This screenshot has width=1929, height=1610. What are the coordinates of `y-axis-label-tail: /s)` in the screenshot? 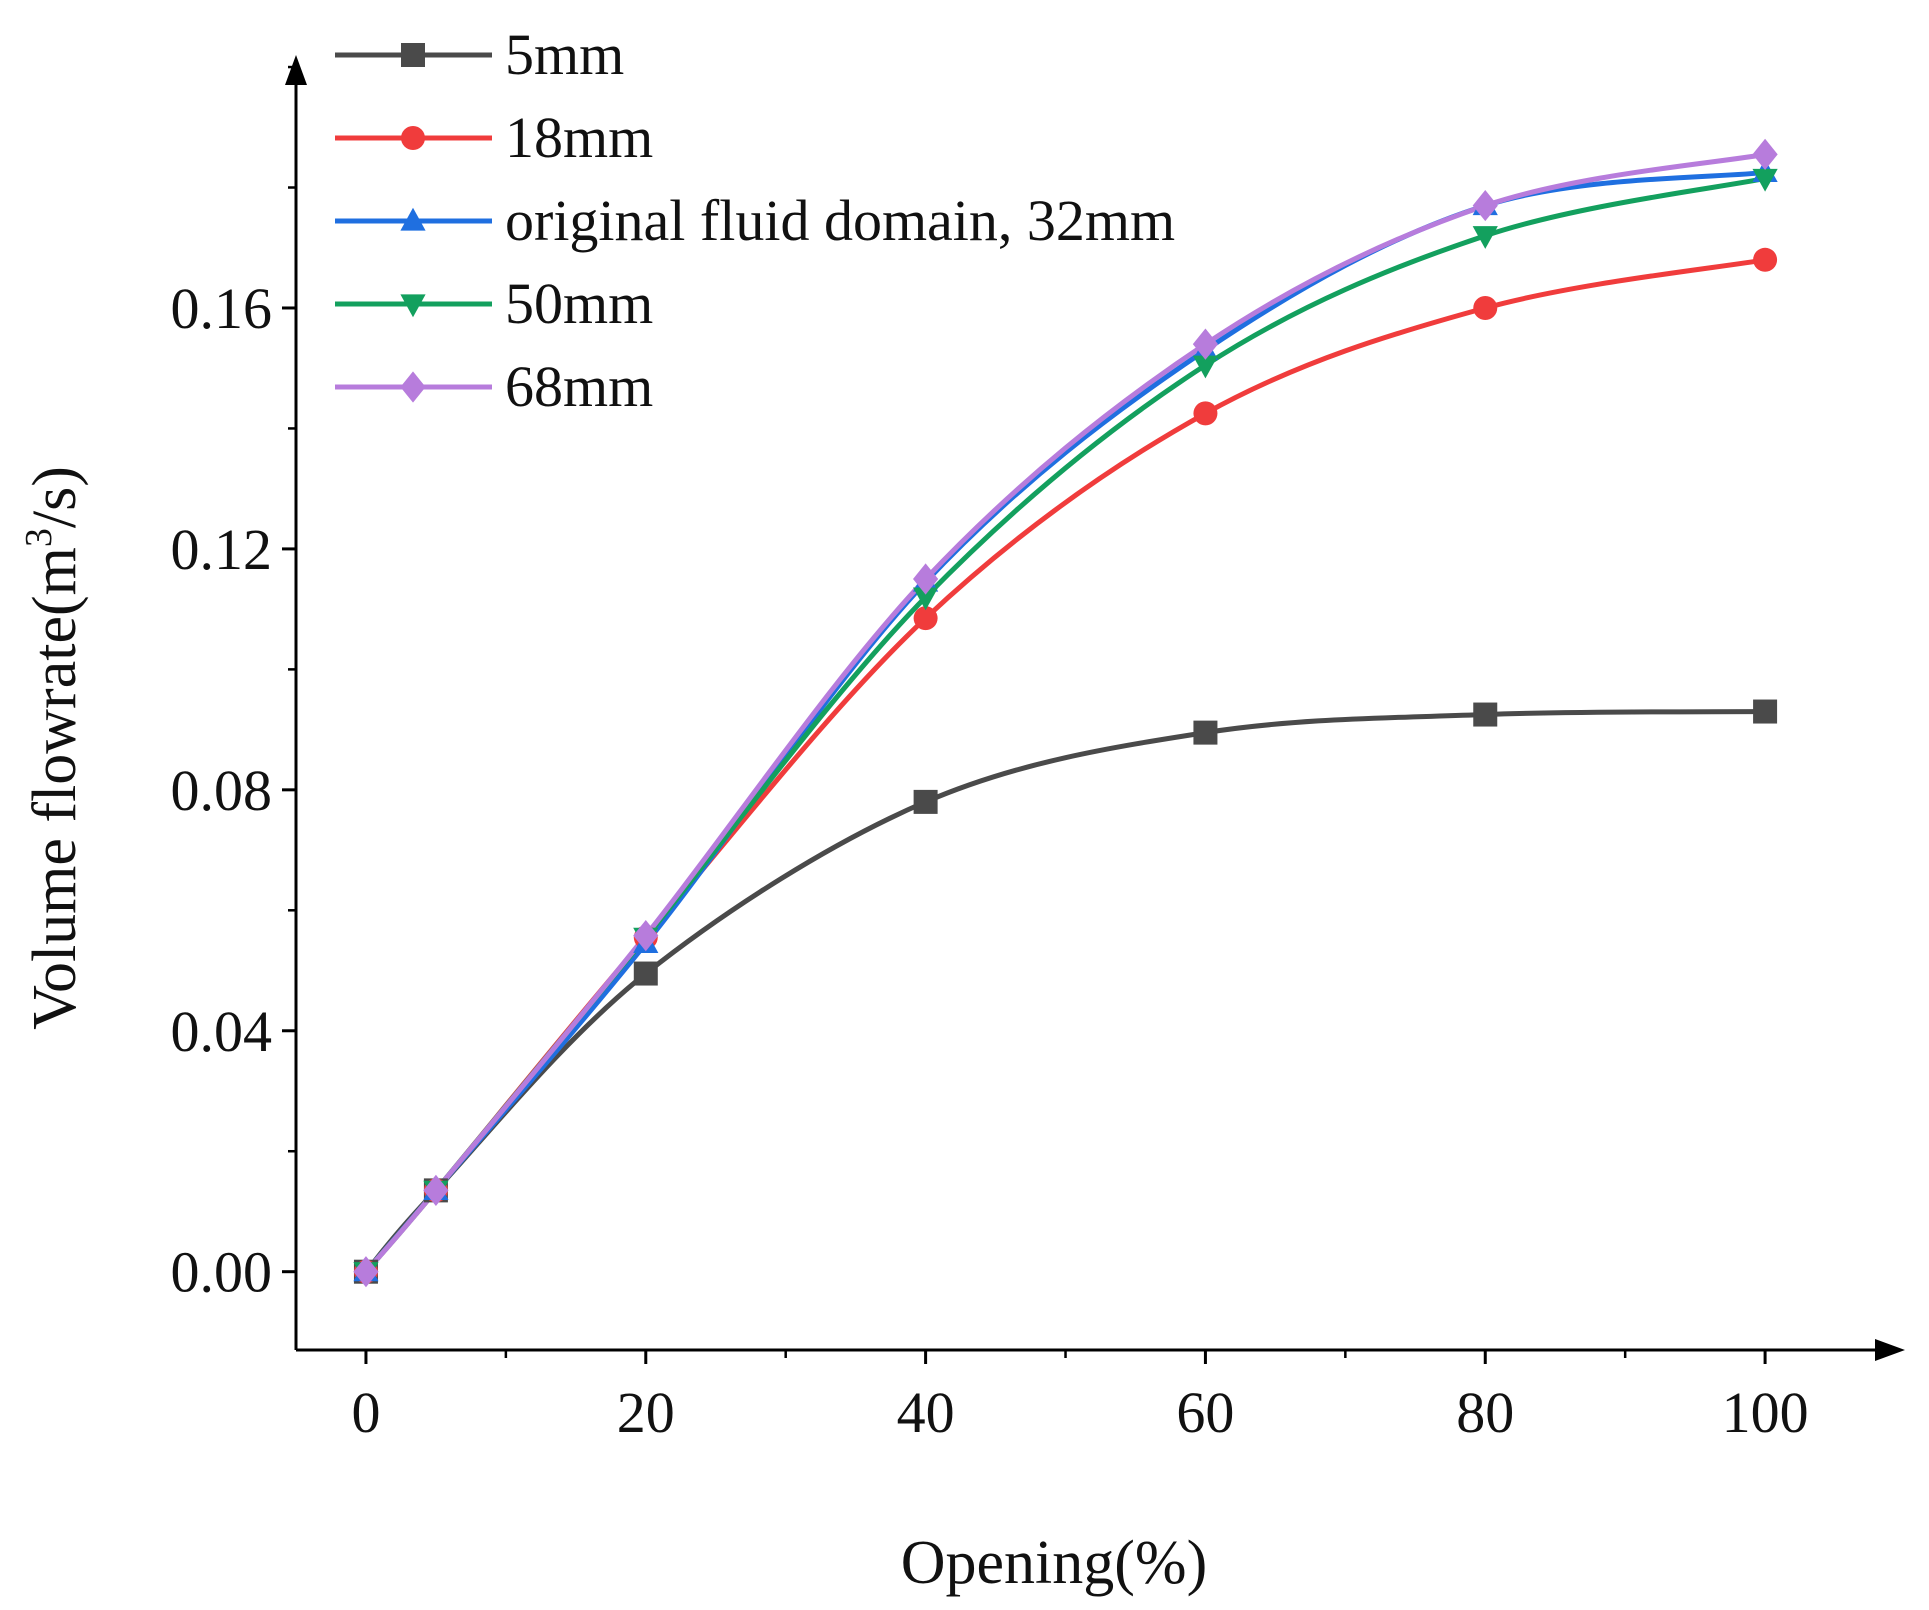 It's located at (55, 497).